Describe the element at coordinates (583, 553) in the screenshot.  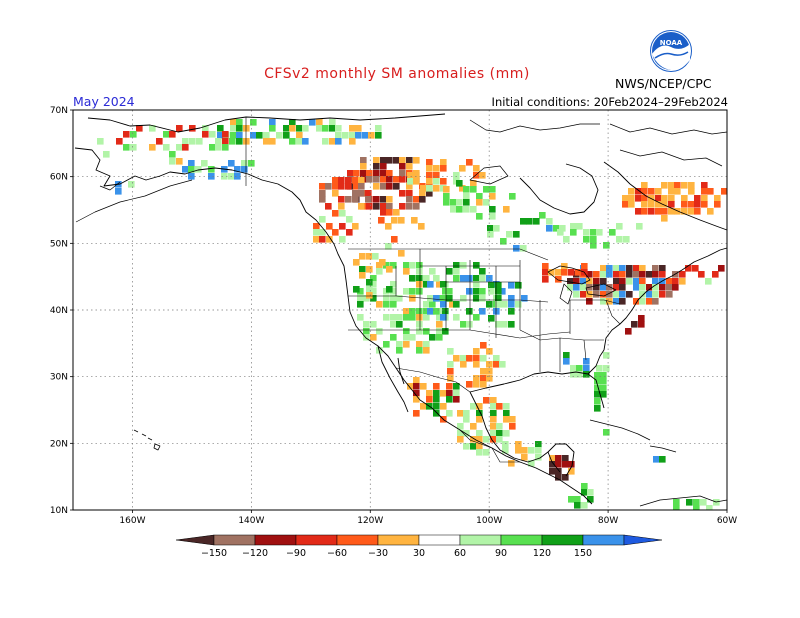
I see `colorbar-label: 150` at that location.